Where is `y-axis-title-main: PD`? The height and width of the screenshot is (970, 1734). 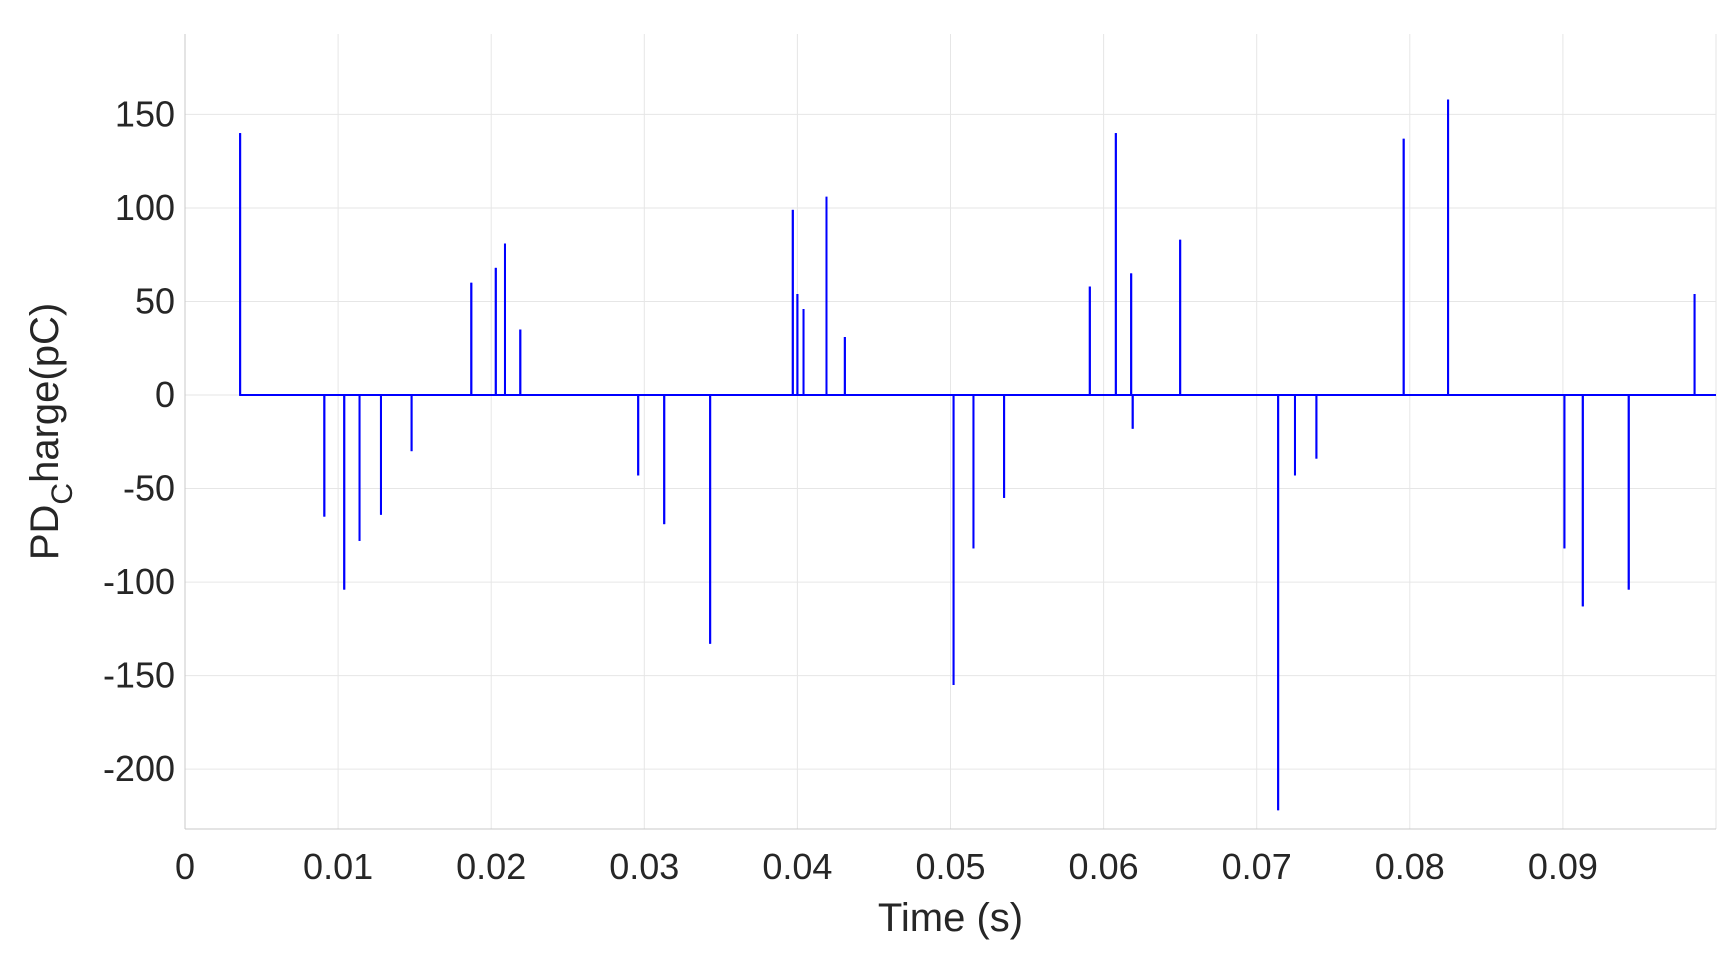 y-axis-title-main: PD is located at coordinates (45, 533).